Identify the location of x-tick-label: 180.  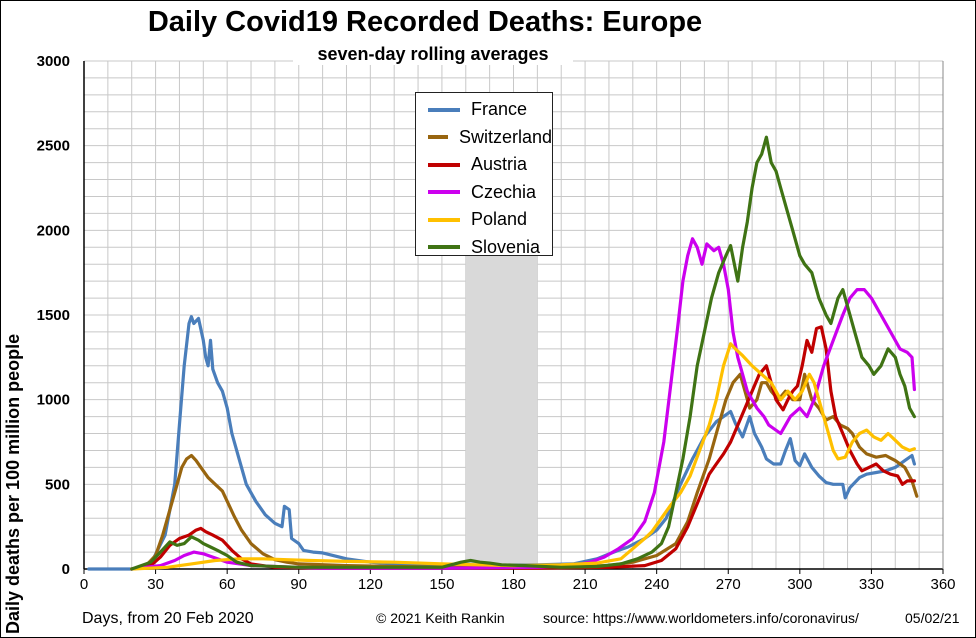
(513, 584).